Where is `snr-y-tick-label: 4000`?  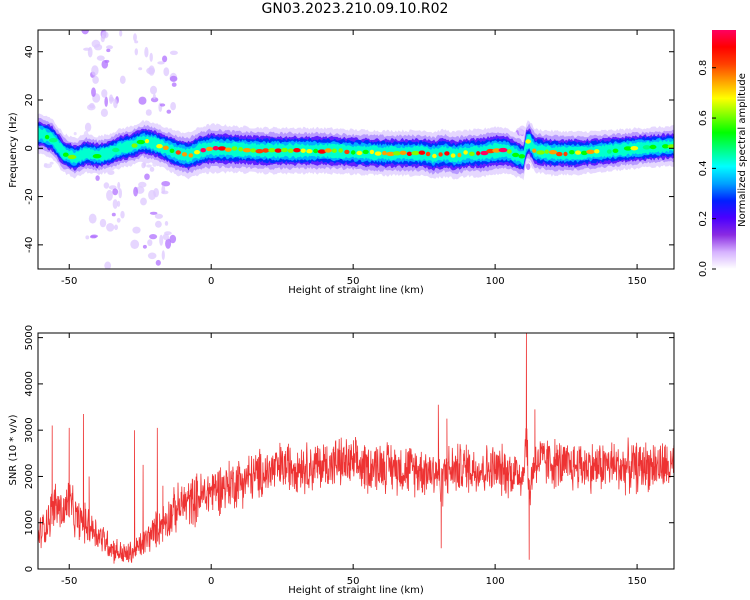
snr-y-tick-label: 4000 is located at coordinates (29, 383).